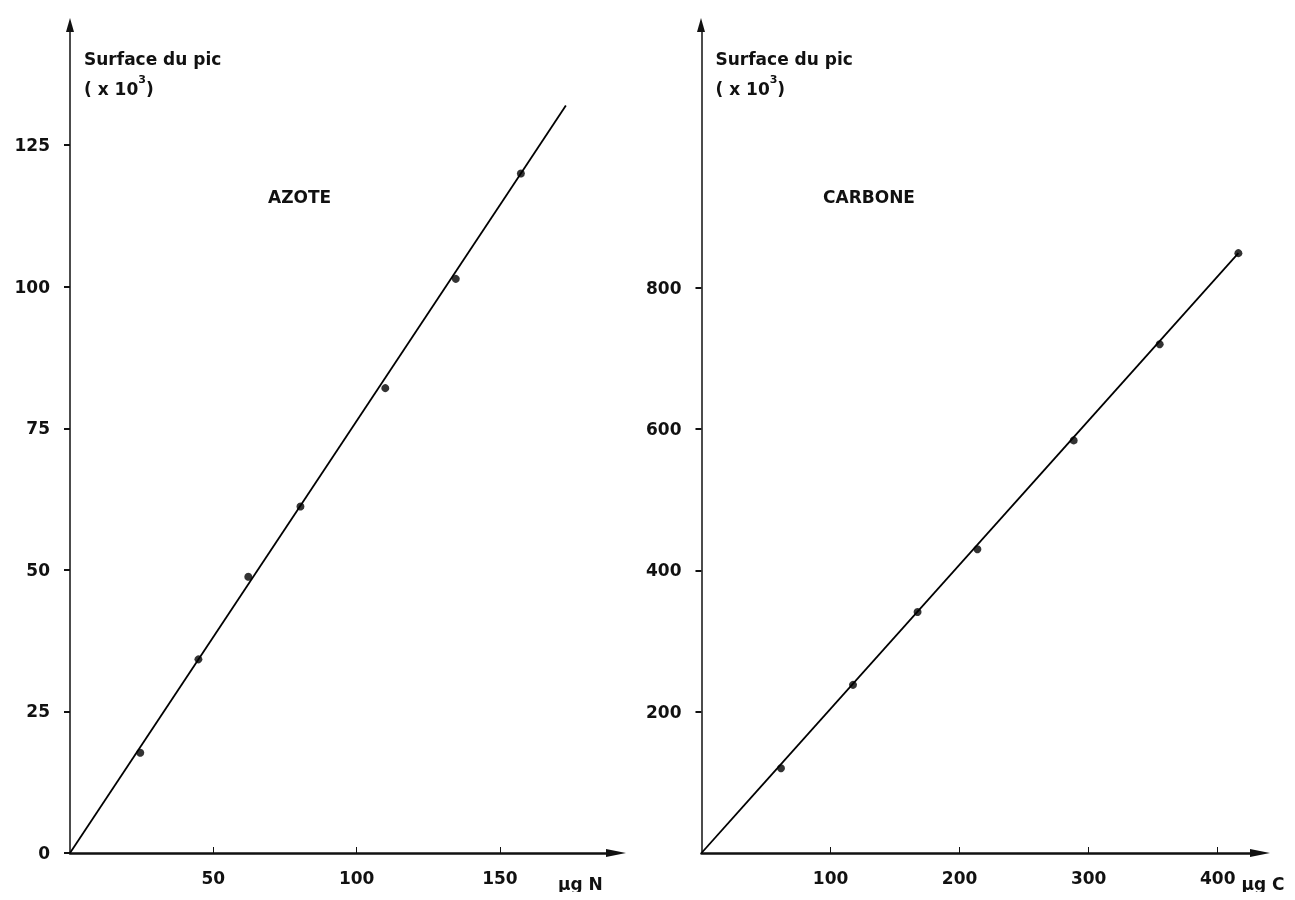 The width and height of the screenshot is (1295, 900). What do you see at coordinates (663, 570) in the screenshot?
I see `y-tick-label: 400` at bounding box center [663, 570].